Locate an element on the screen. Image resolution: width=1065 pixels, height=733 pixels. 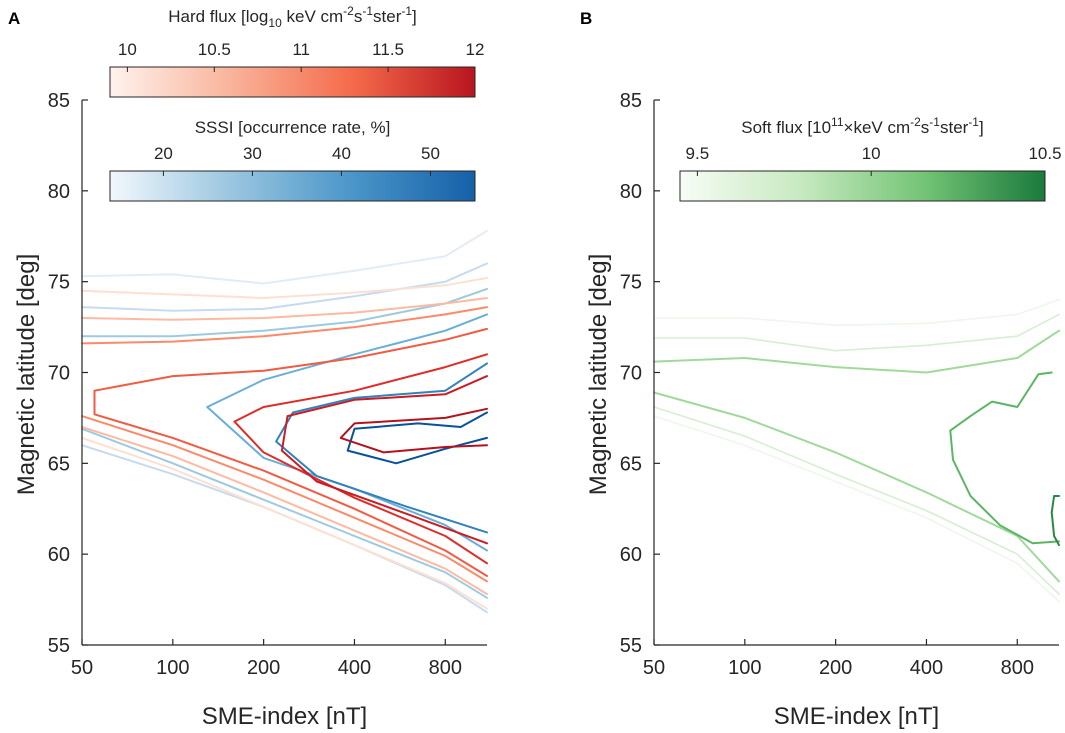
colorbar-title-part: Soft flux [10 is located at coordinates (786, 127).